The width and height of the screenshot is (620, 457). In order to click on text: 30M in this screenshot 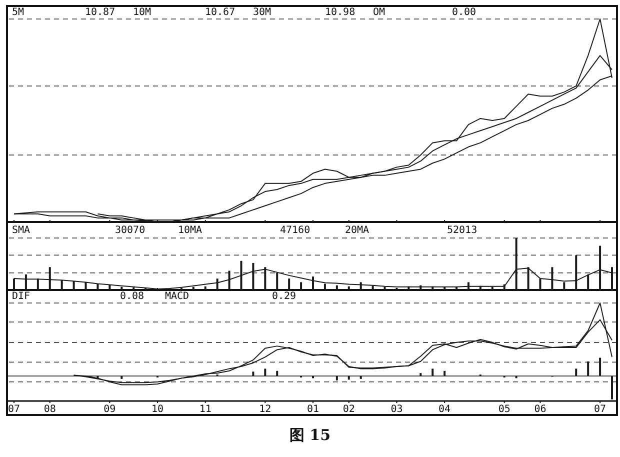, I will do `click(262, 12)`.